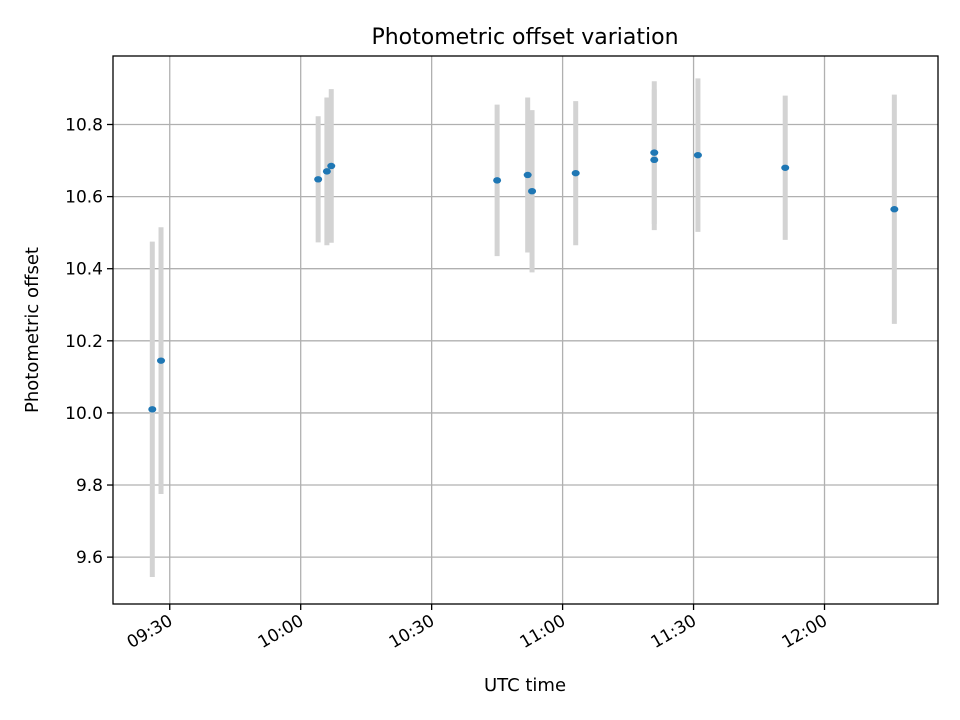  What do you see at coordinates (524, 37) in the screenshot?
I see `chart-title: Photometric offset variation` at bounding box center [524, 37].